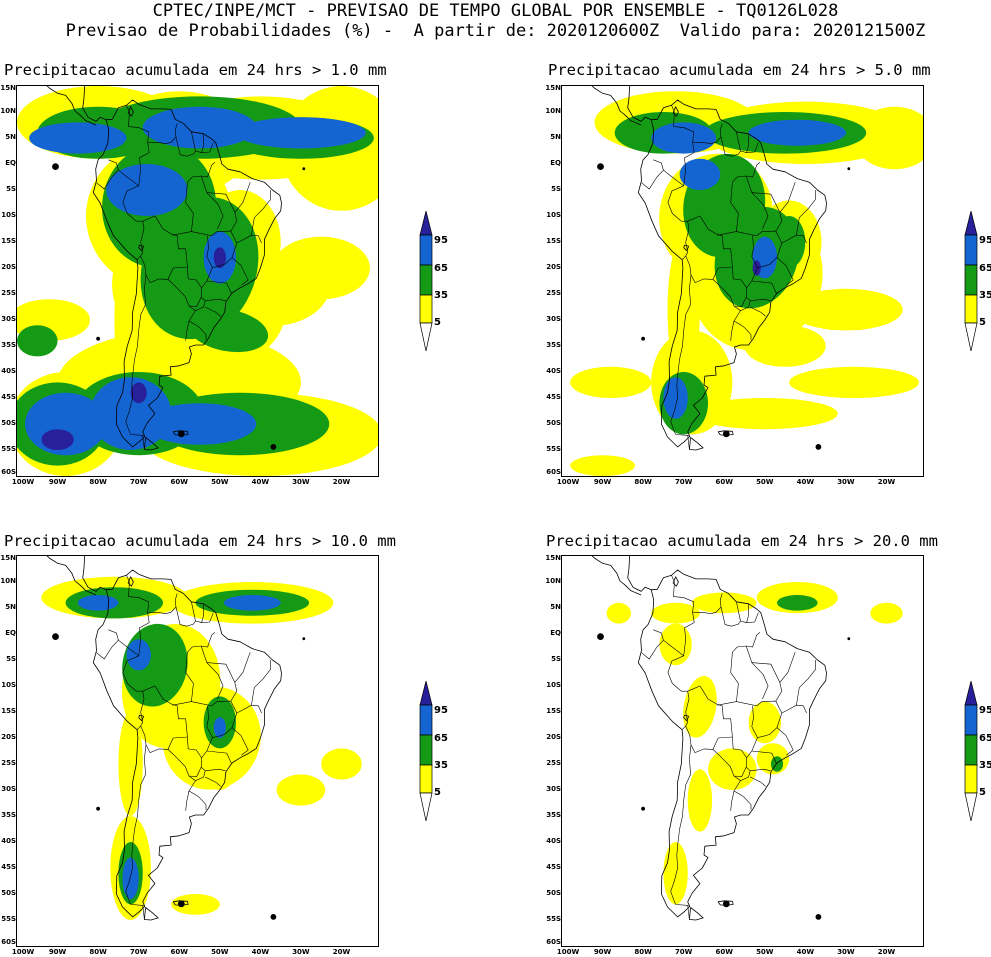 Image resolution: width=991 pixels, height=957 pixels. Describe the element at coordinates (553, 319) in the screenshot. I see `lat-tick-label: 30S` at that location.